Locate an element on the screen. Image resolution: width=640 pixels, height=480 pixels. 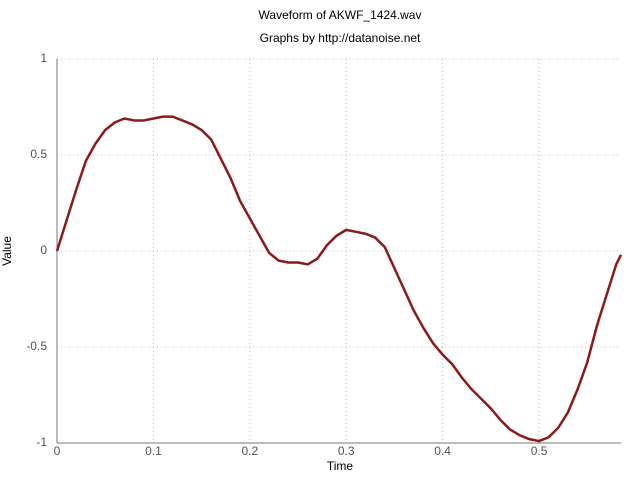
y-tick-label: -1 is located at coordinates (41, 442).